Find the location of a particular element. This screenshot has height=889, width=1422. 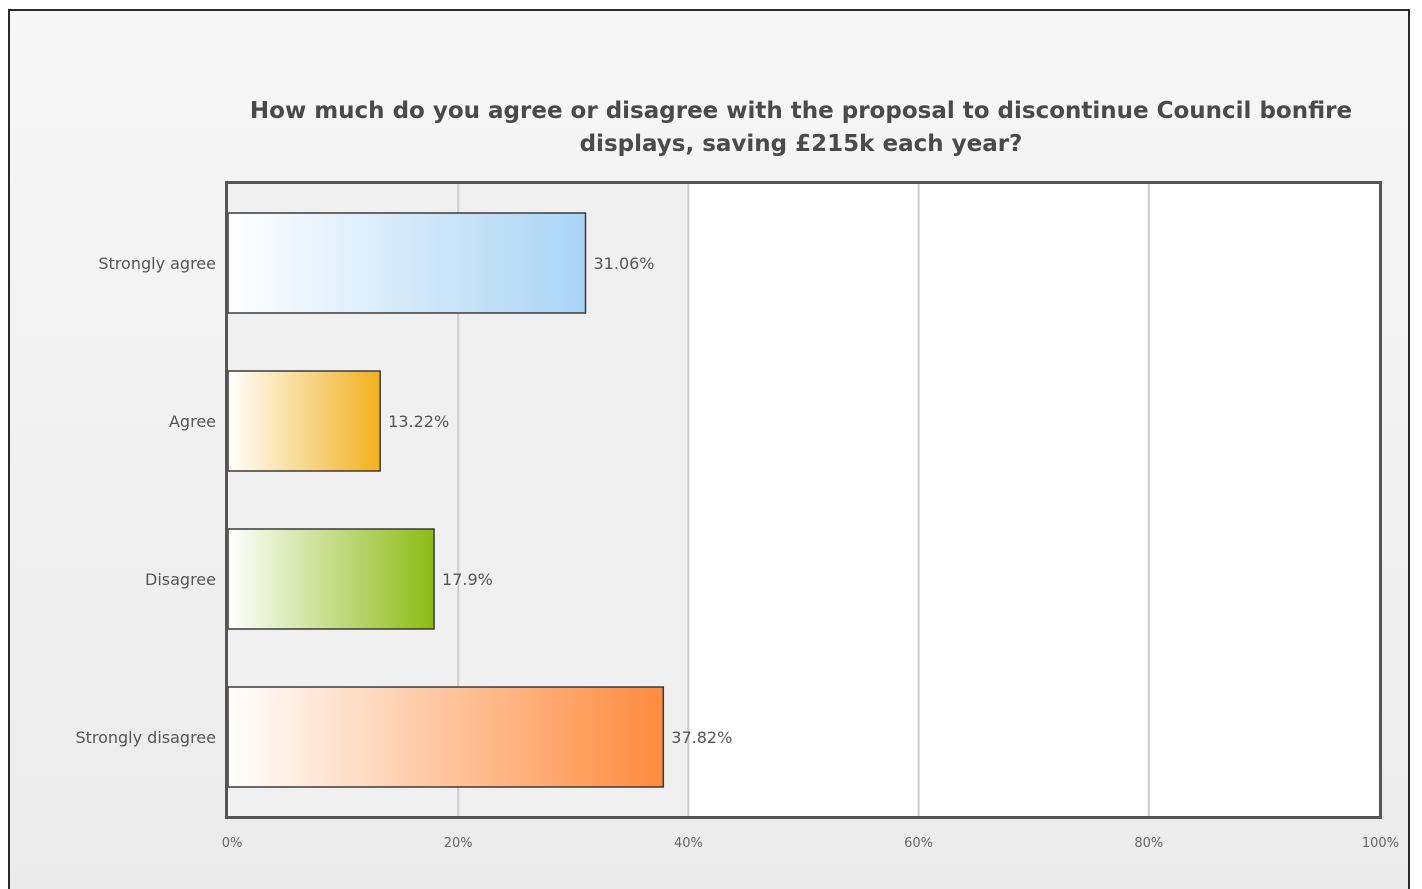

data-label: 13.22% is located at coordinates (418, 421).